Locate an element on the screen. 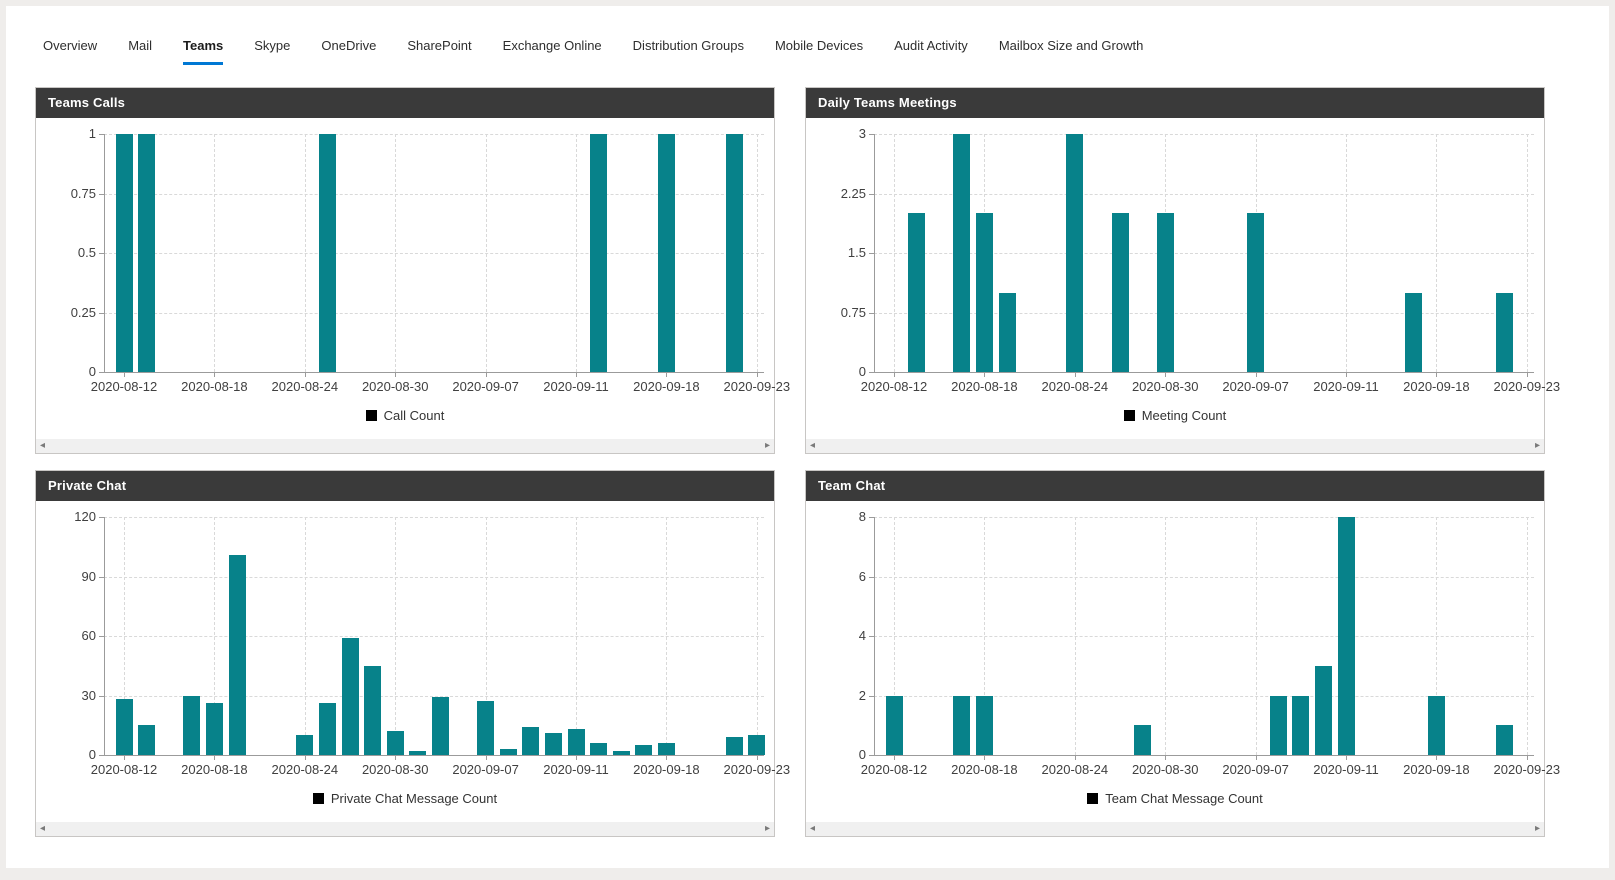 The width and height of the screenshot is (1615, 880). tab-overview: Overview is located at coordinates (70, 45).